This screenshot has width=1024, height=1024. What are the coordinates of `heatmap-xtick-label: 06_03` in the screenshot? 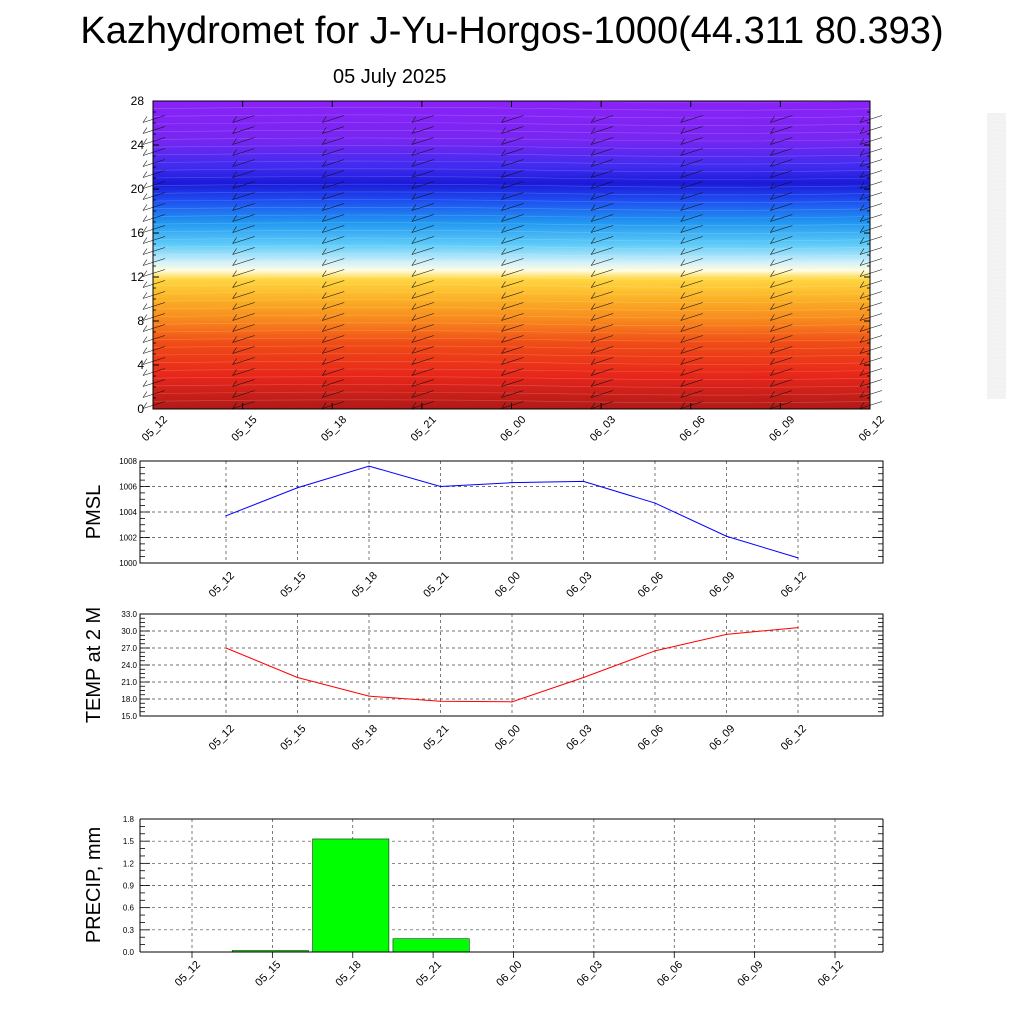 It's located at (603, 429).